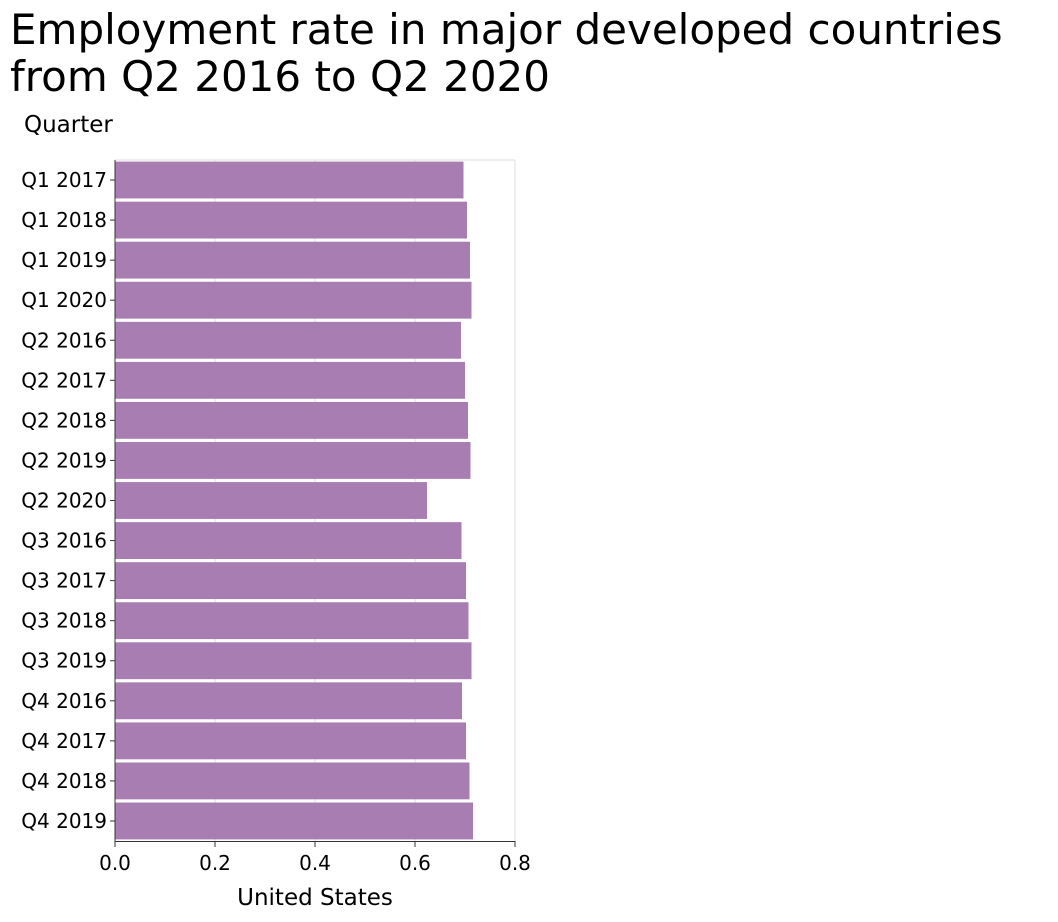 This screenshot has height=922, width=1058. What do you see at coordinates (64, 821) in the screenshot?
I see `y-tick-label: Q4 2019` at bounding box center [64, 821].